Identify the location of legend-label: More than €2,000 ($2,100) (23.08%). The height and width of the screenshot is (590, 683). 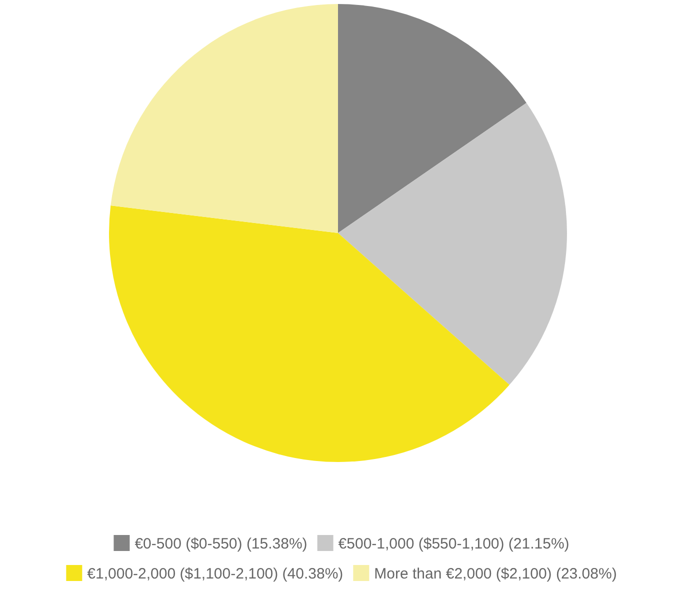
(495, 573).